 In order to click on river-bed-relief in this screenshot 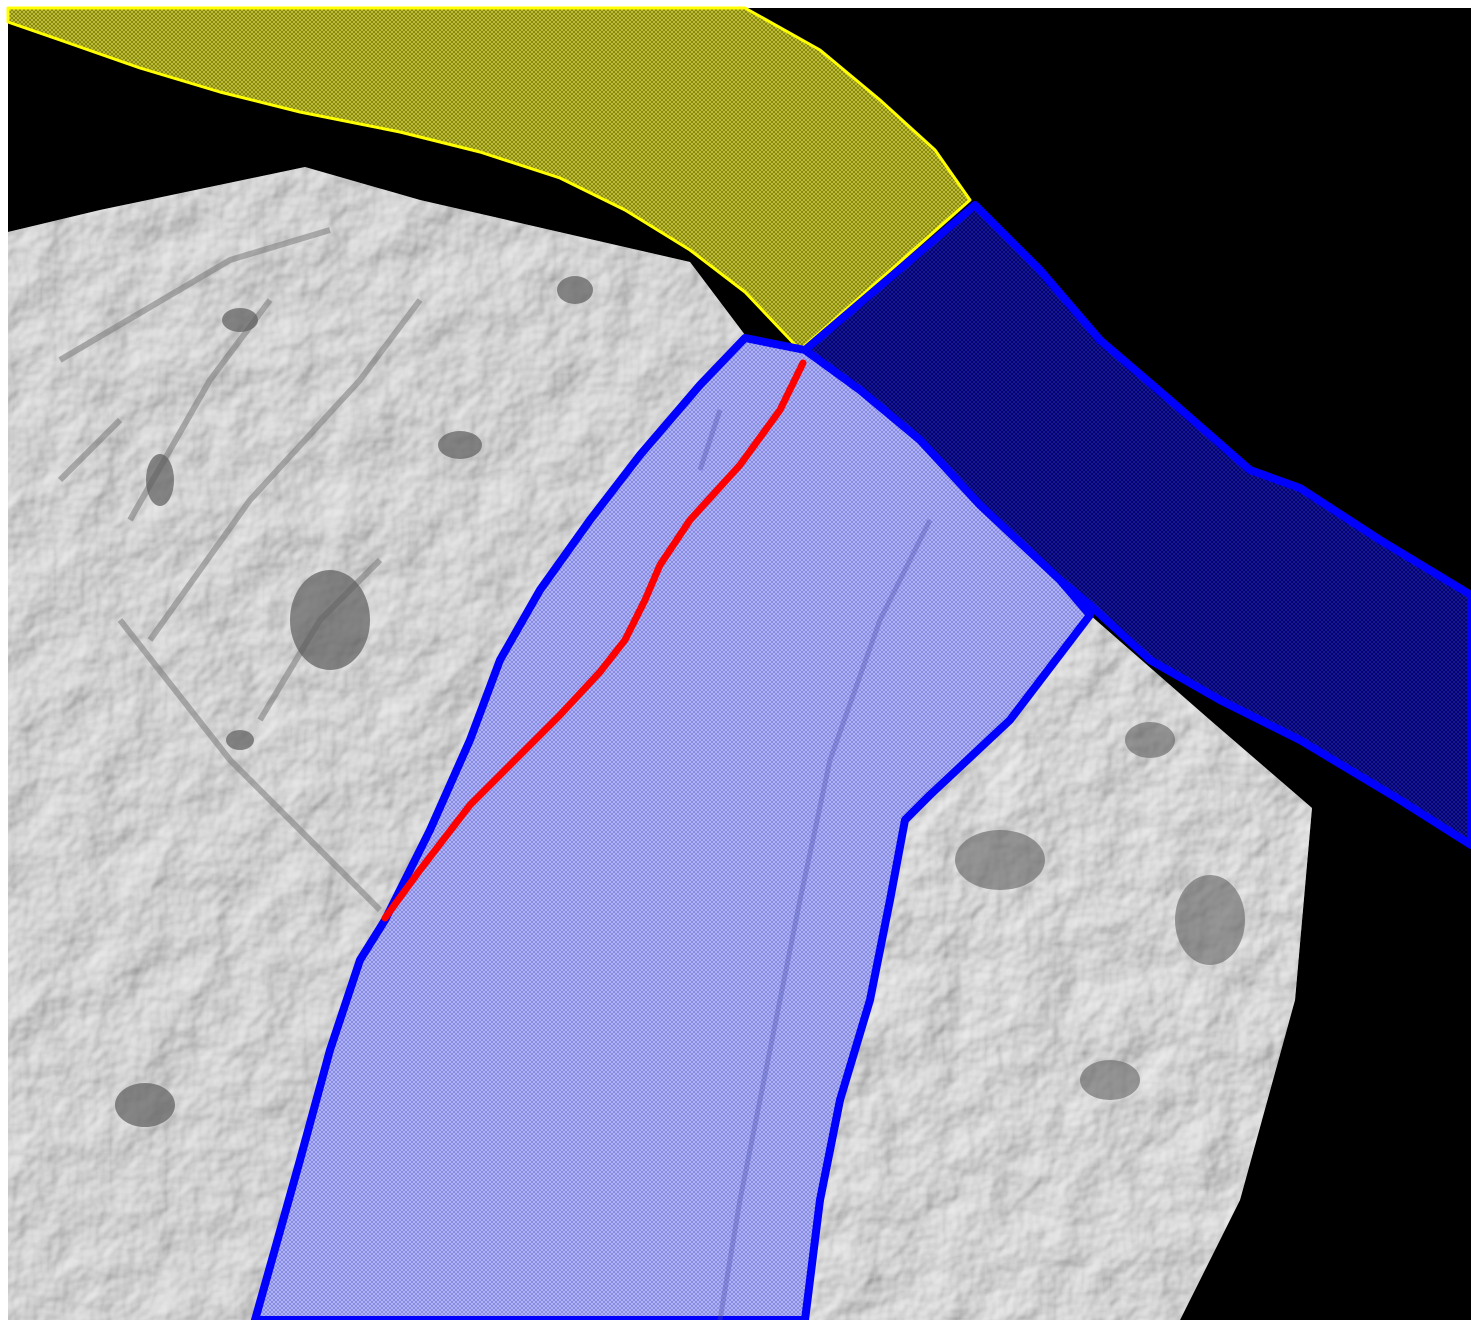, I will do `click(815, 864)`.